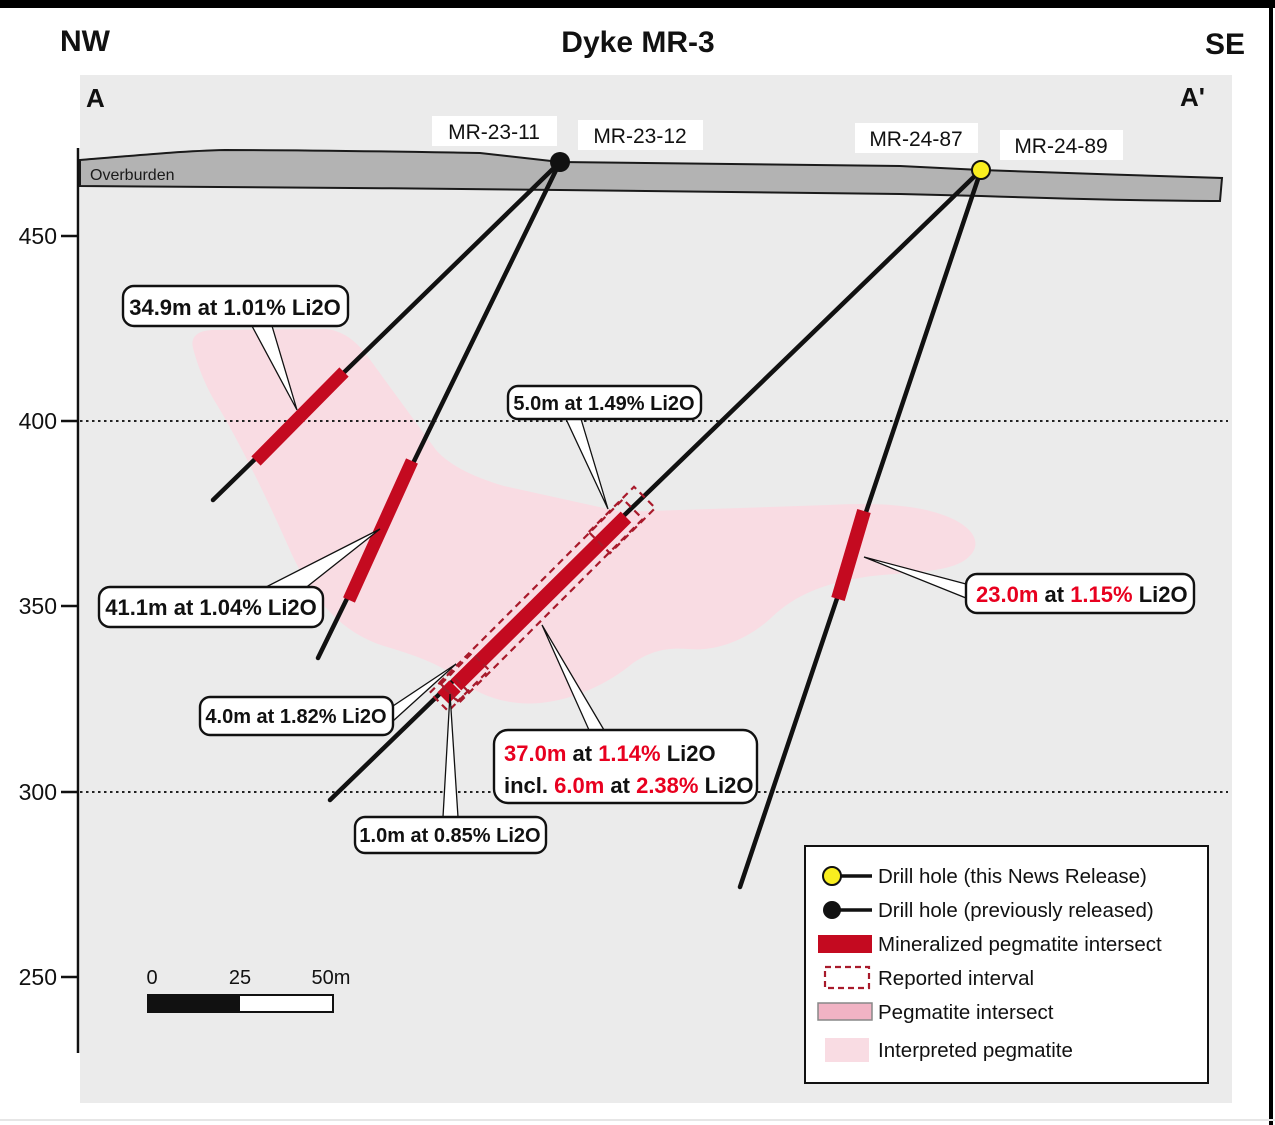 The height and width of the screenshot is (1125, 1275). What do you see at coordinates (845, 1011) in the screenshot?
I see `legend-swatch-pegmatite-intersect` at bounding box center [845, 1011].